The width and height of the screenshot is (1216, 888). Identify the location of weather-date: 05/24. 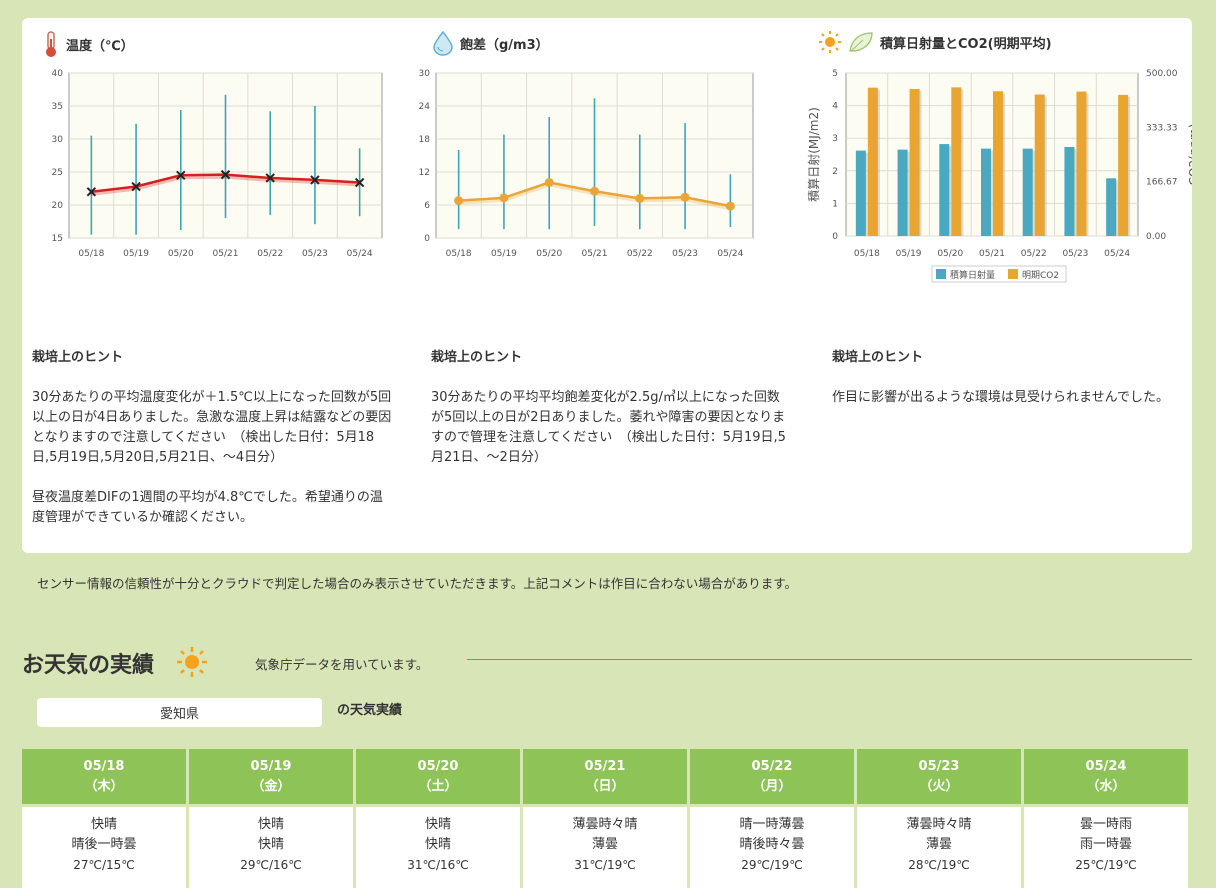
(1106, 766).